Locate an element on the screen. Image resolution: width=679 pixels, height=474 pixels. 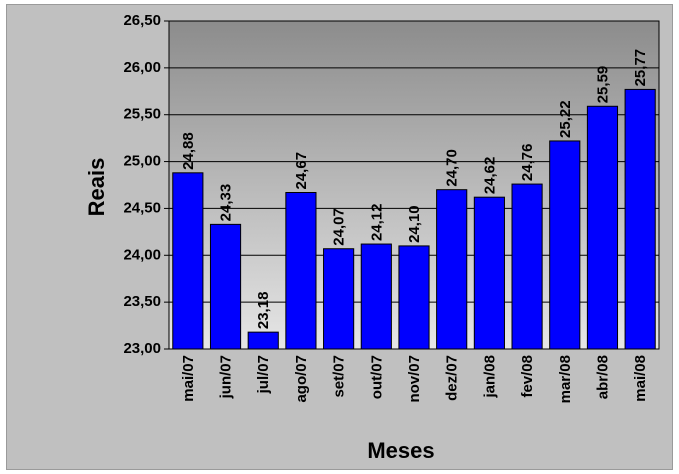
y-tick-label: 25,00 is located at coordinates (142, 161).